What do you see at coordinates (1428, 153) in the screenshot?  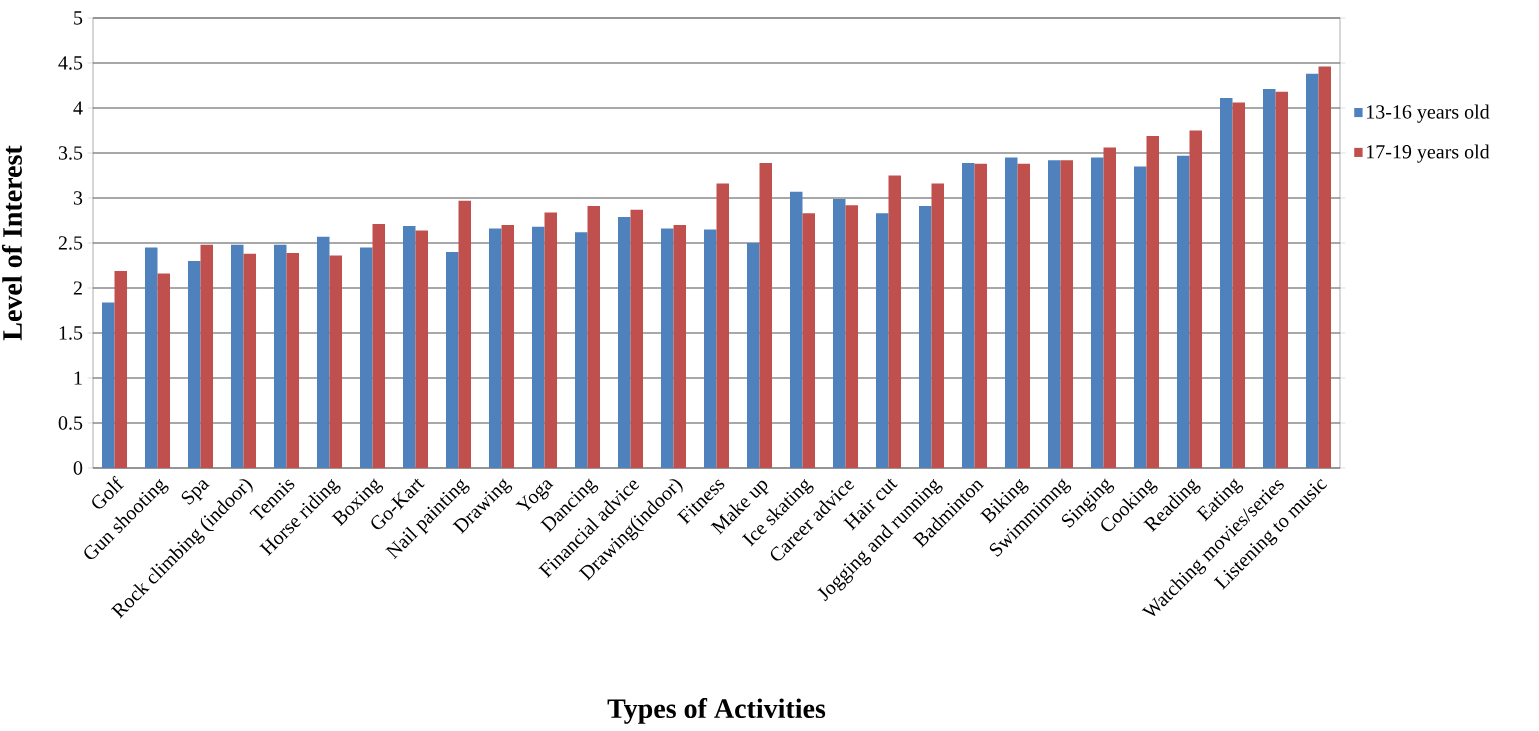 I see `legend-label: 17-19 years old` at bounding box center [1428, 153].